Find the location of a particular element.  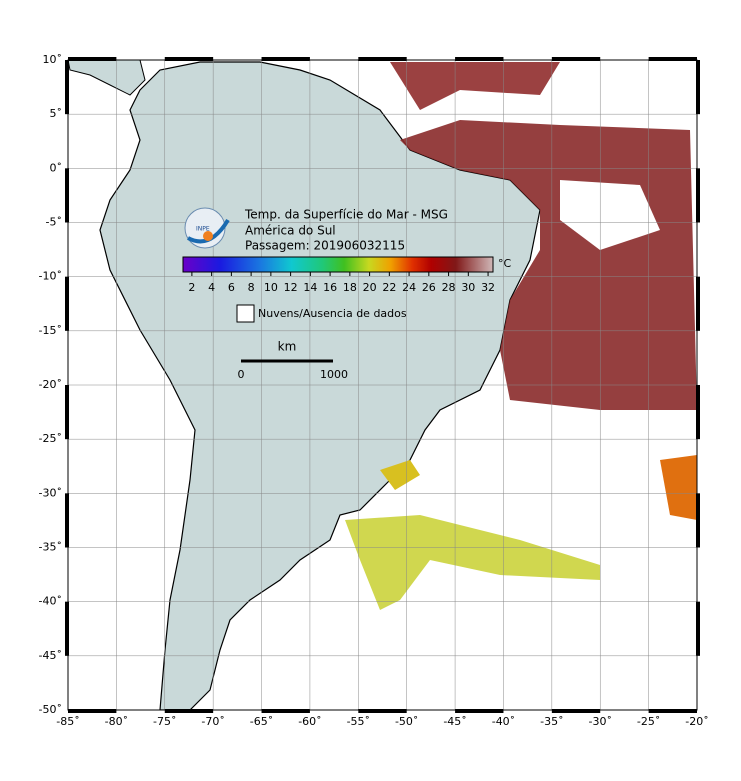

cloud-gap is located at coordinates (610, 215).